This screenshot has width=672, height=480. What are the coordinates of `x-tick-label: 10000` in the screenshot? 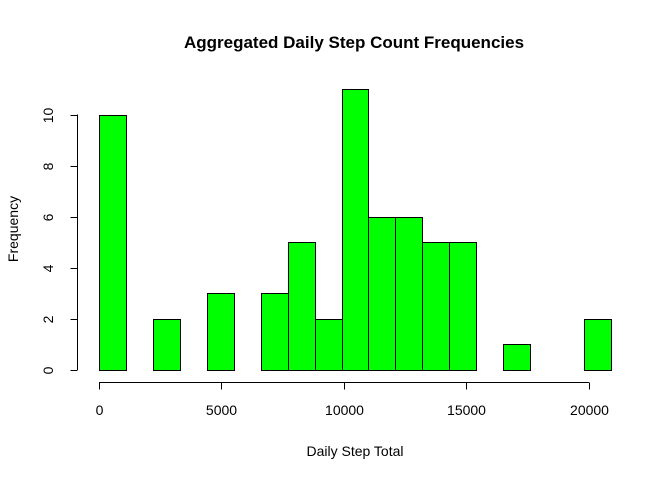 It's located at (344, 410).